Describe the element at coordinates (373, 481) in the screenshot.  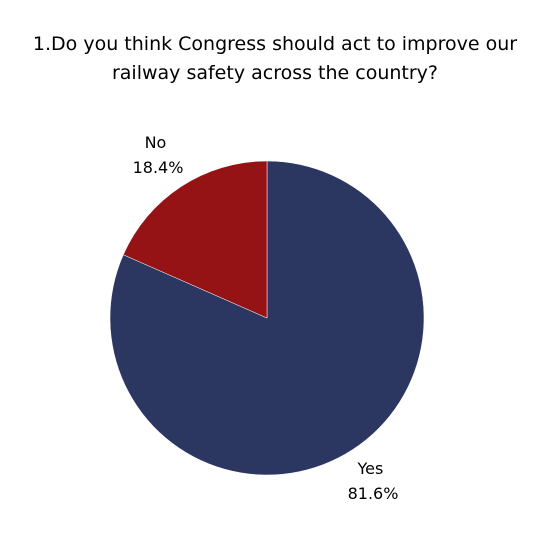
I see `slice-label-yes: Yes 81.6%` at that location.